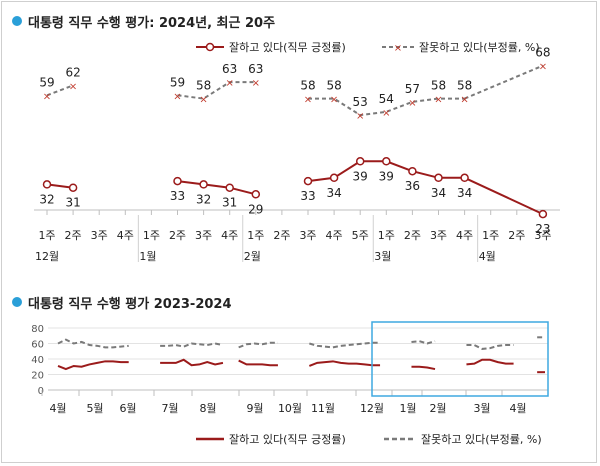 The image size is (600, 466). What do you see at coordinates (372, 408) in the screenshot?
I see `x-tick-label: 12월` at bounding box center [372, 408].